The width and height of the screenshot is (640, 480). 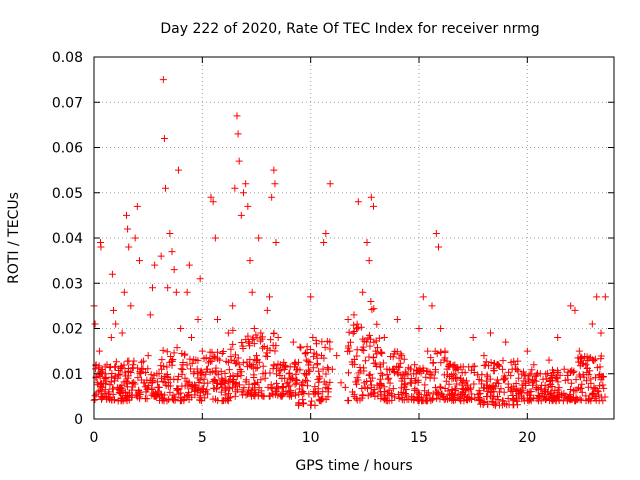 What do you see at coordinates (78, 420) in the screenshot?
I see `y-tick-label: 0` at bounding box center [78, 420].